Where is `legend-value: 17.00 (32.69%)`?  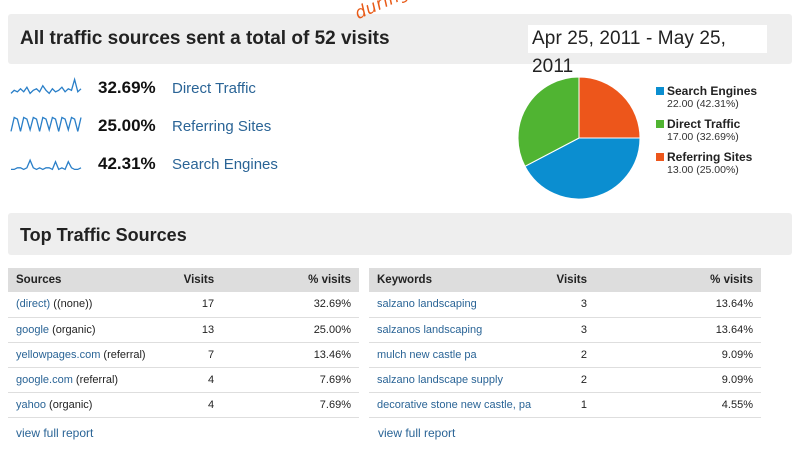 legend-value: 17.00 (32.69%) is located at coordinates (703, 137).